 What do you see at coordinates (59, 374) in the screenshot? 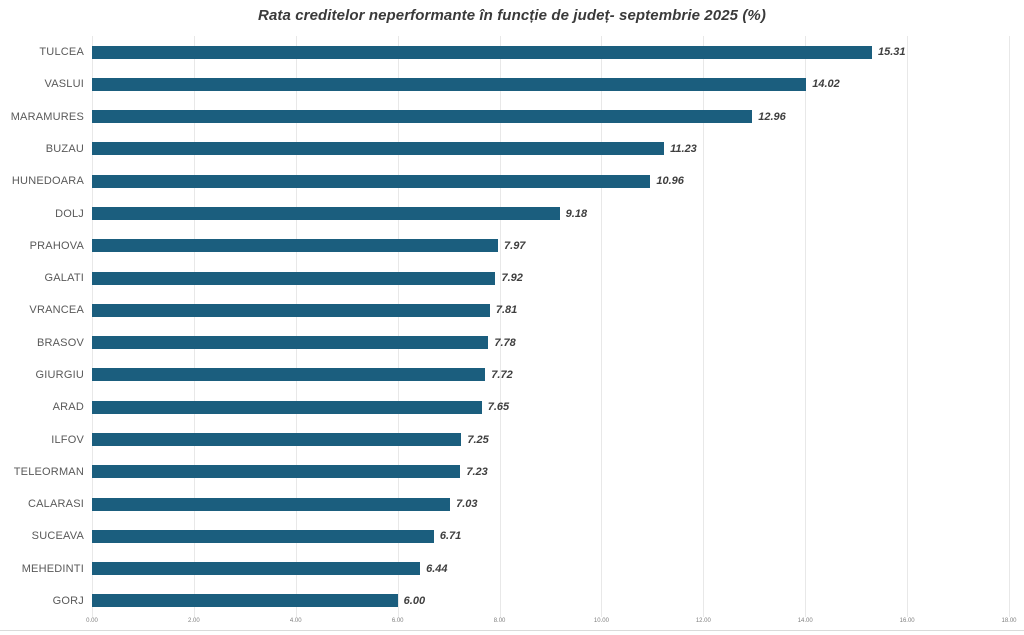
I see `category-label: GIURGIU` at bounding box center [59, 374].